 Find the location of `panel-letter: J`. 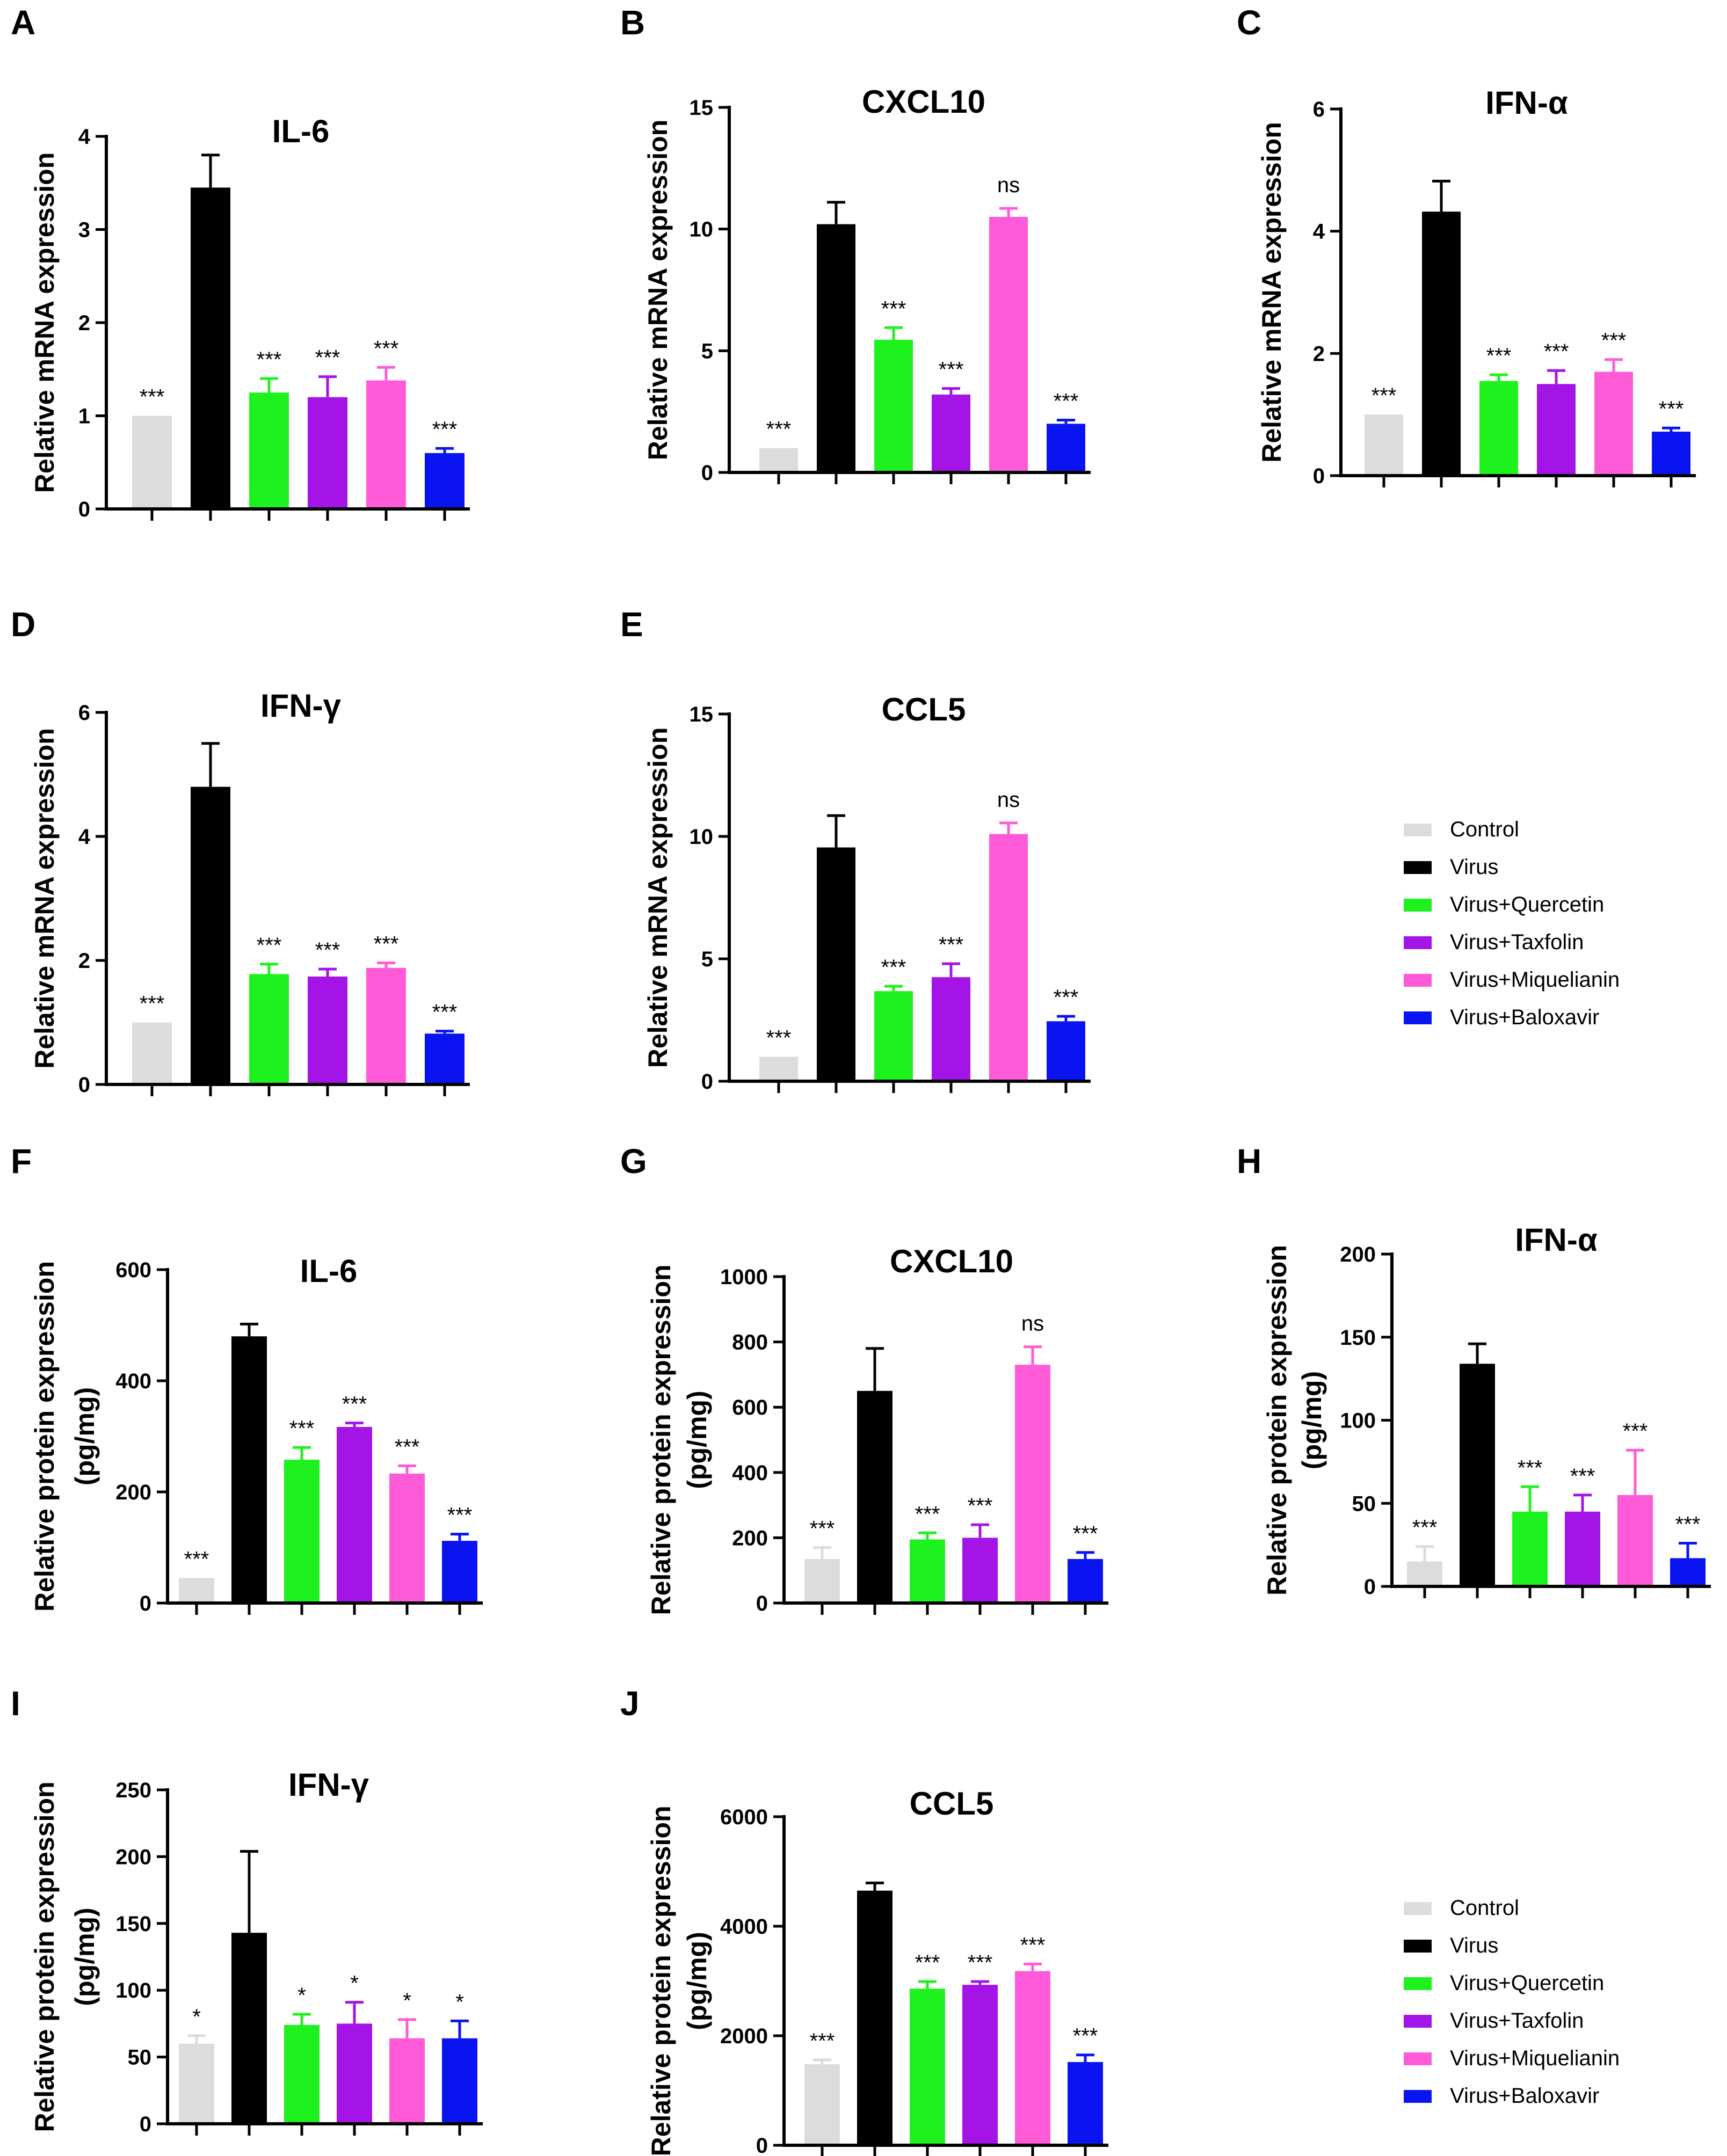

panel-letter: J is located at coordinates (630, 1703).